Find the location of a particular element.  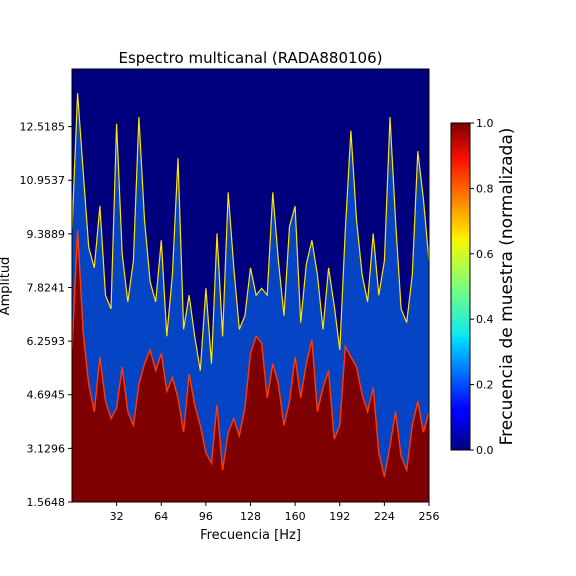

x-tick-label: 192 is located at coordinates (339, 516).